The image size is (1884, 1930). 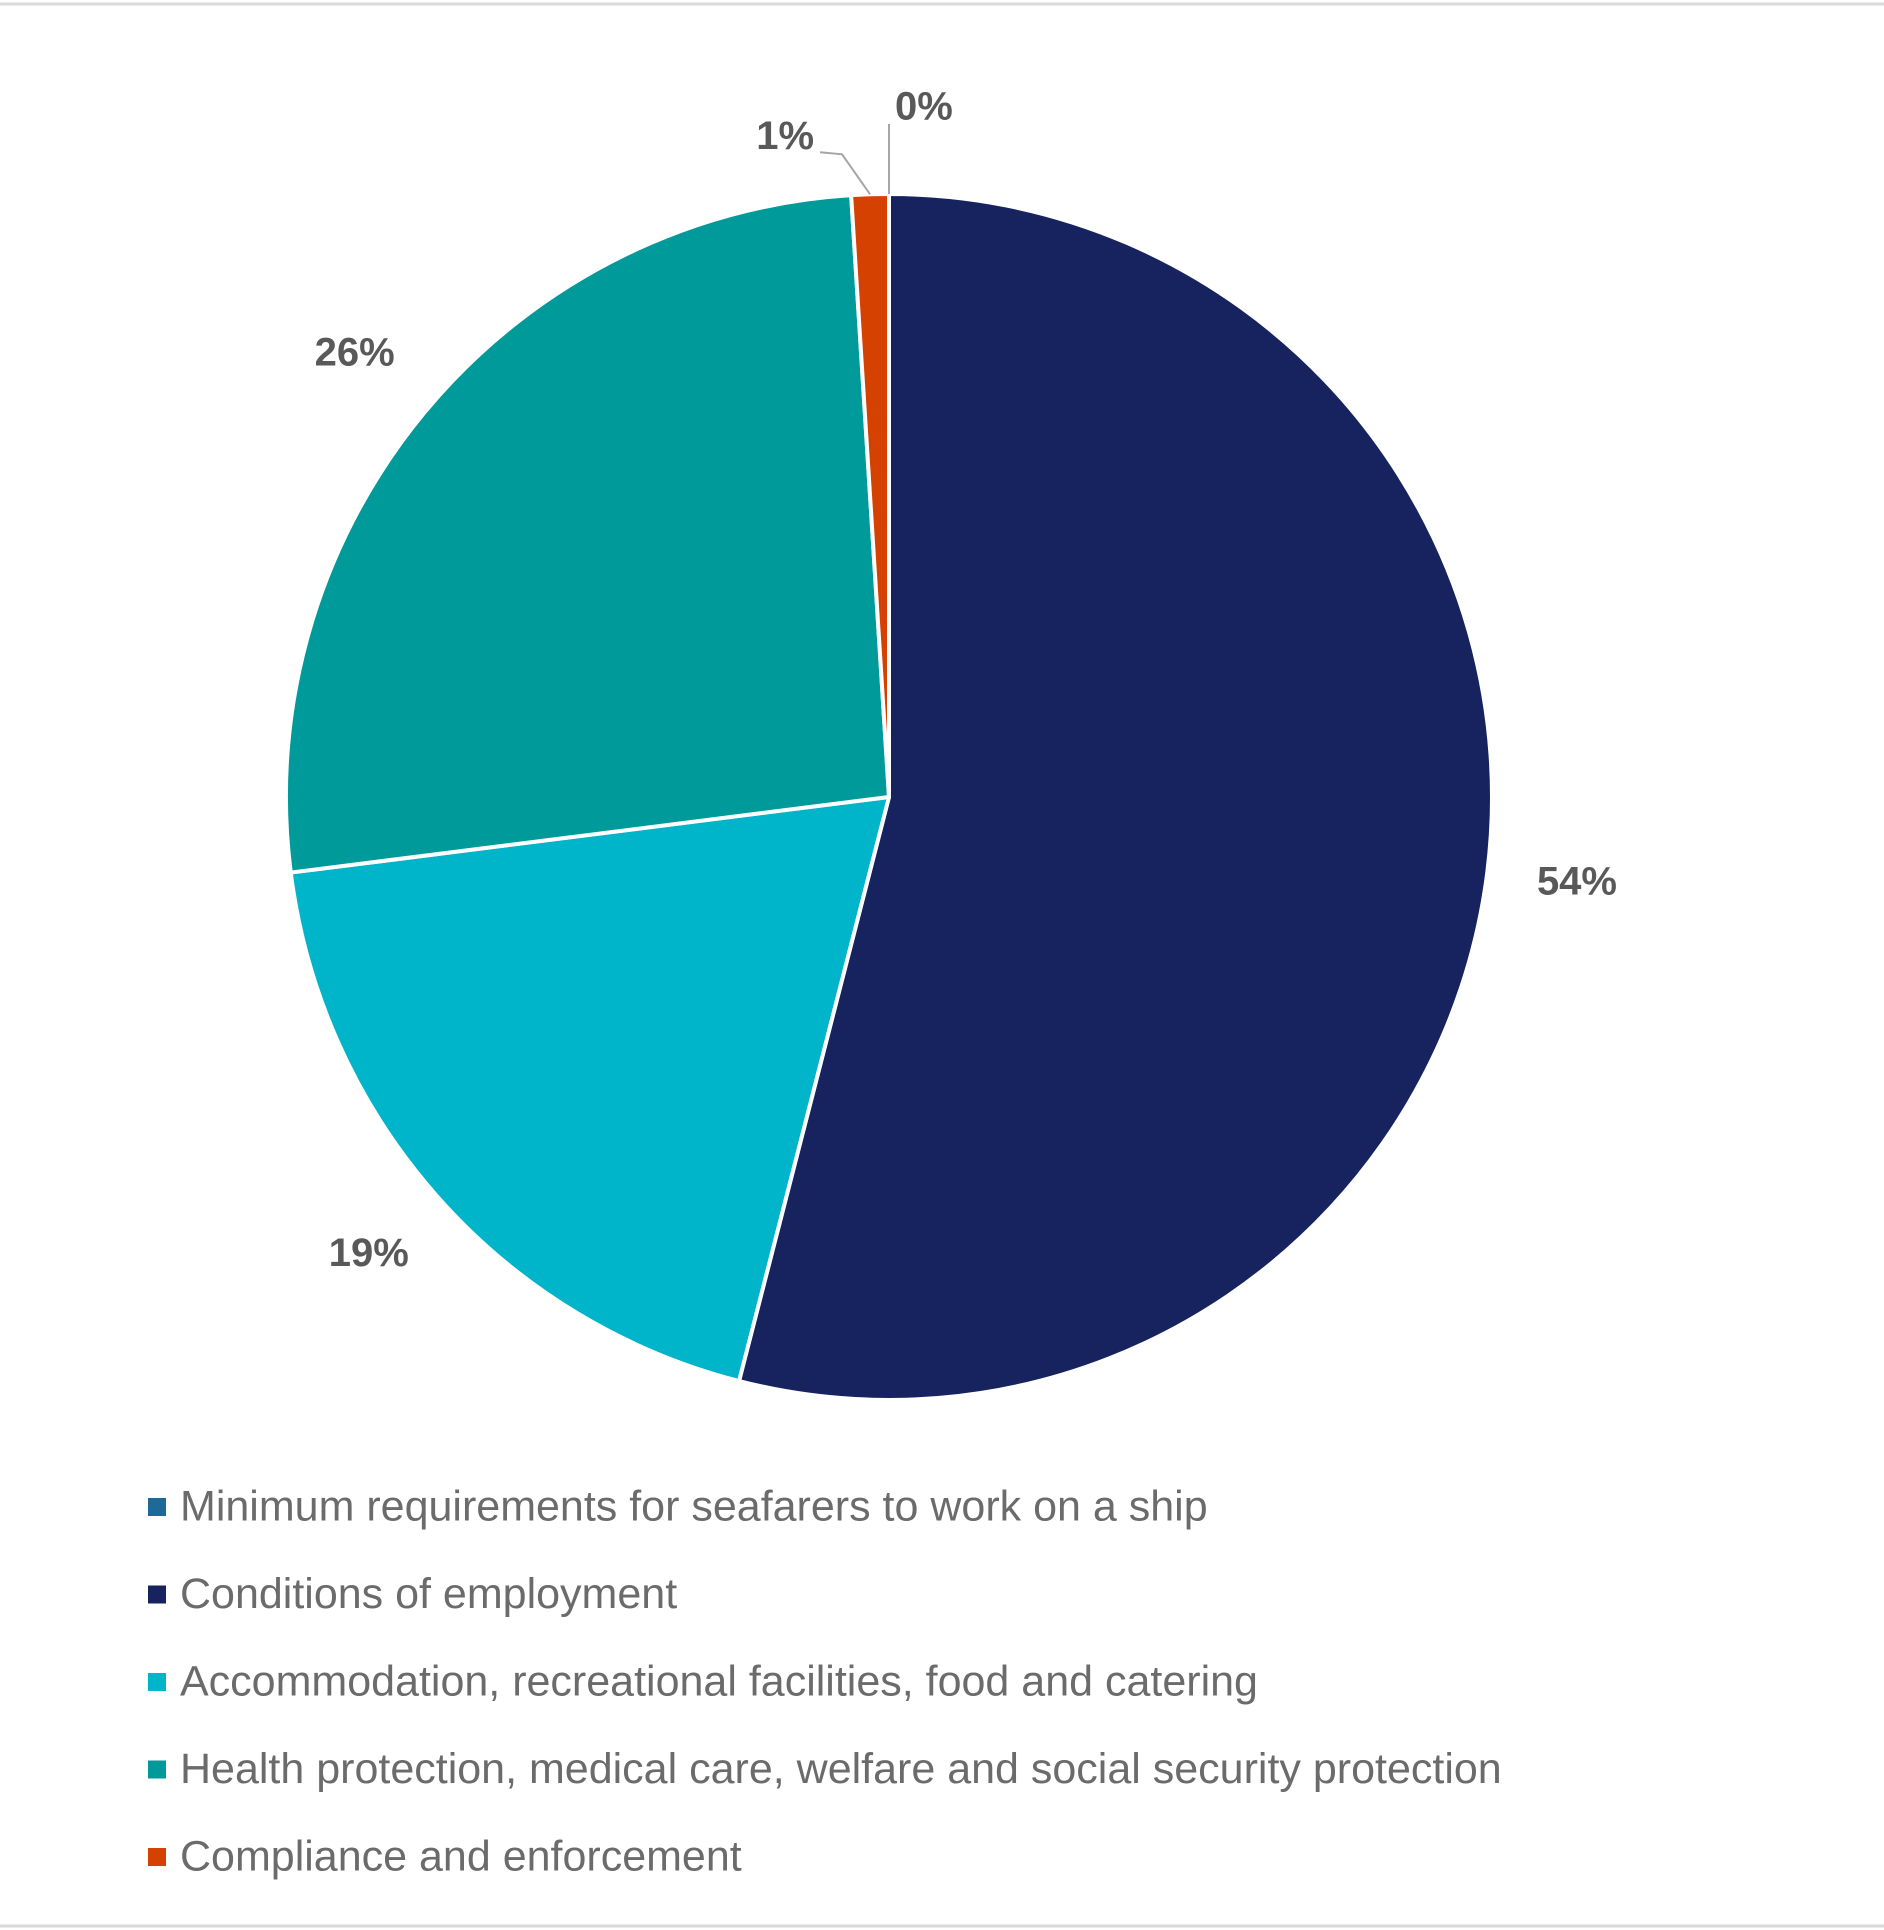 I want to click on legend-label: Conditions of employment, so click(x=428, y=1594).